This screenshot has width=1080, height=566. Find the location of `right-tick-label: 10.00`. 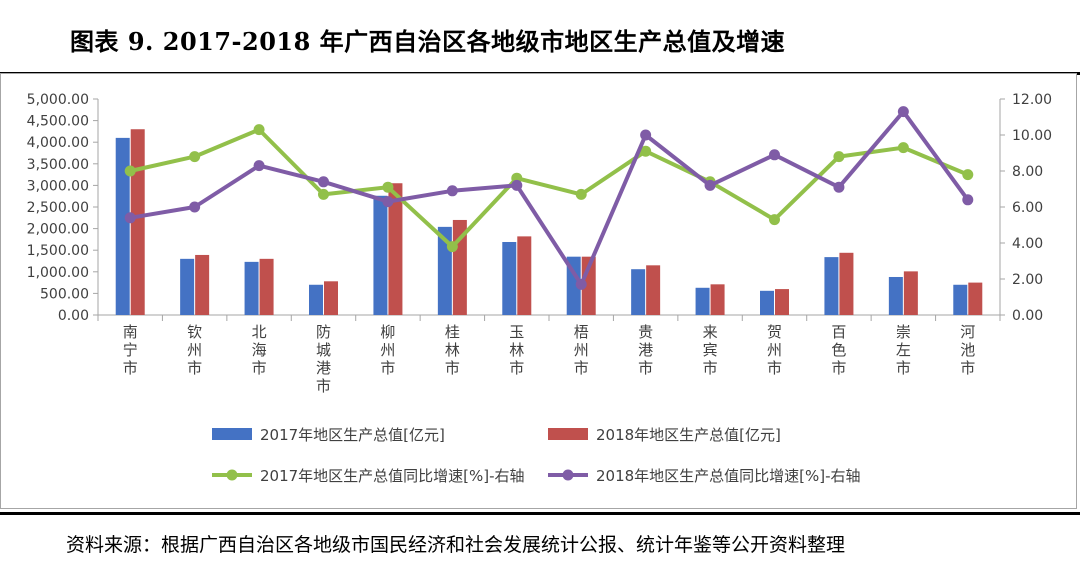

right-tick-label: 10.00 is located at coordinates (1032, 136).